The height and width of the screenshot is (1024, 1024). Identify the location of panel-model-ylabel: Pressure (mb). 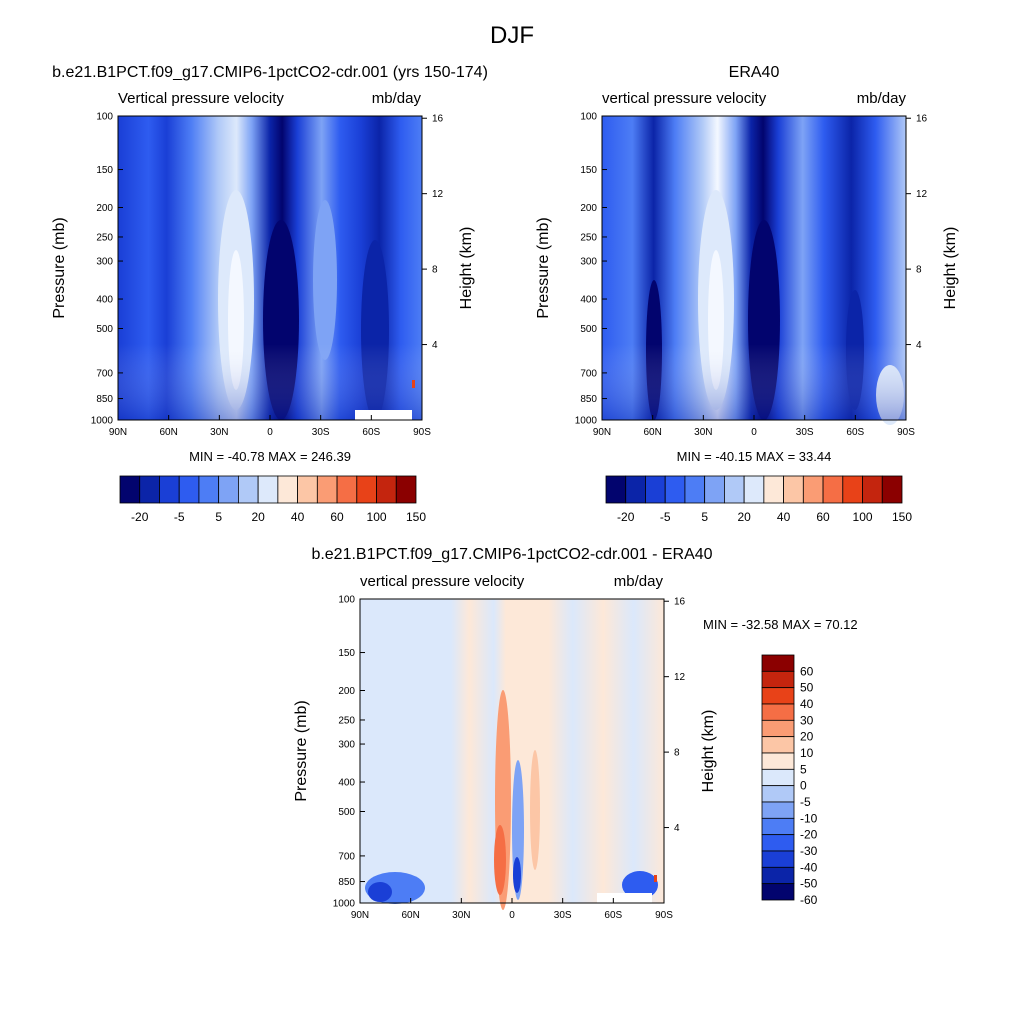
(59, 267).